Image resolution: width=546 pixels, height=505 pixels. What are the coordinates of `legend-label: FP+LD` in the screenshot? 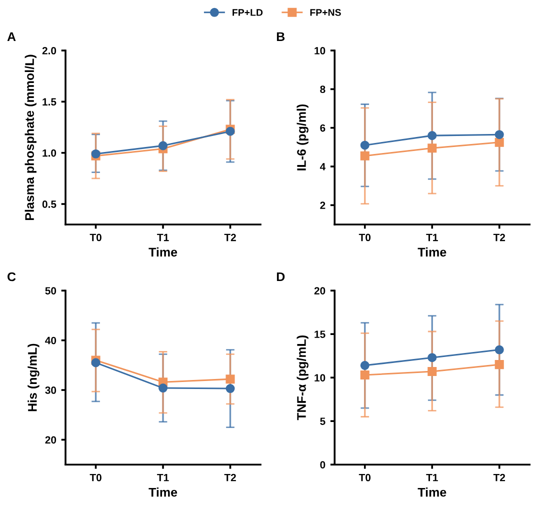 It's located at (247, 12).